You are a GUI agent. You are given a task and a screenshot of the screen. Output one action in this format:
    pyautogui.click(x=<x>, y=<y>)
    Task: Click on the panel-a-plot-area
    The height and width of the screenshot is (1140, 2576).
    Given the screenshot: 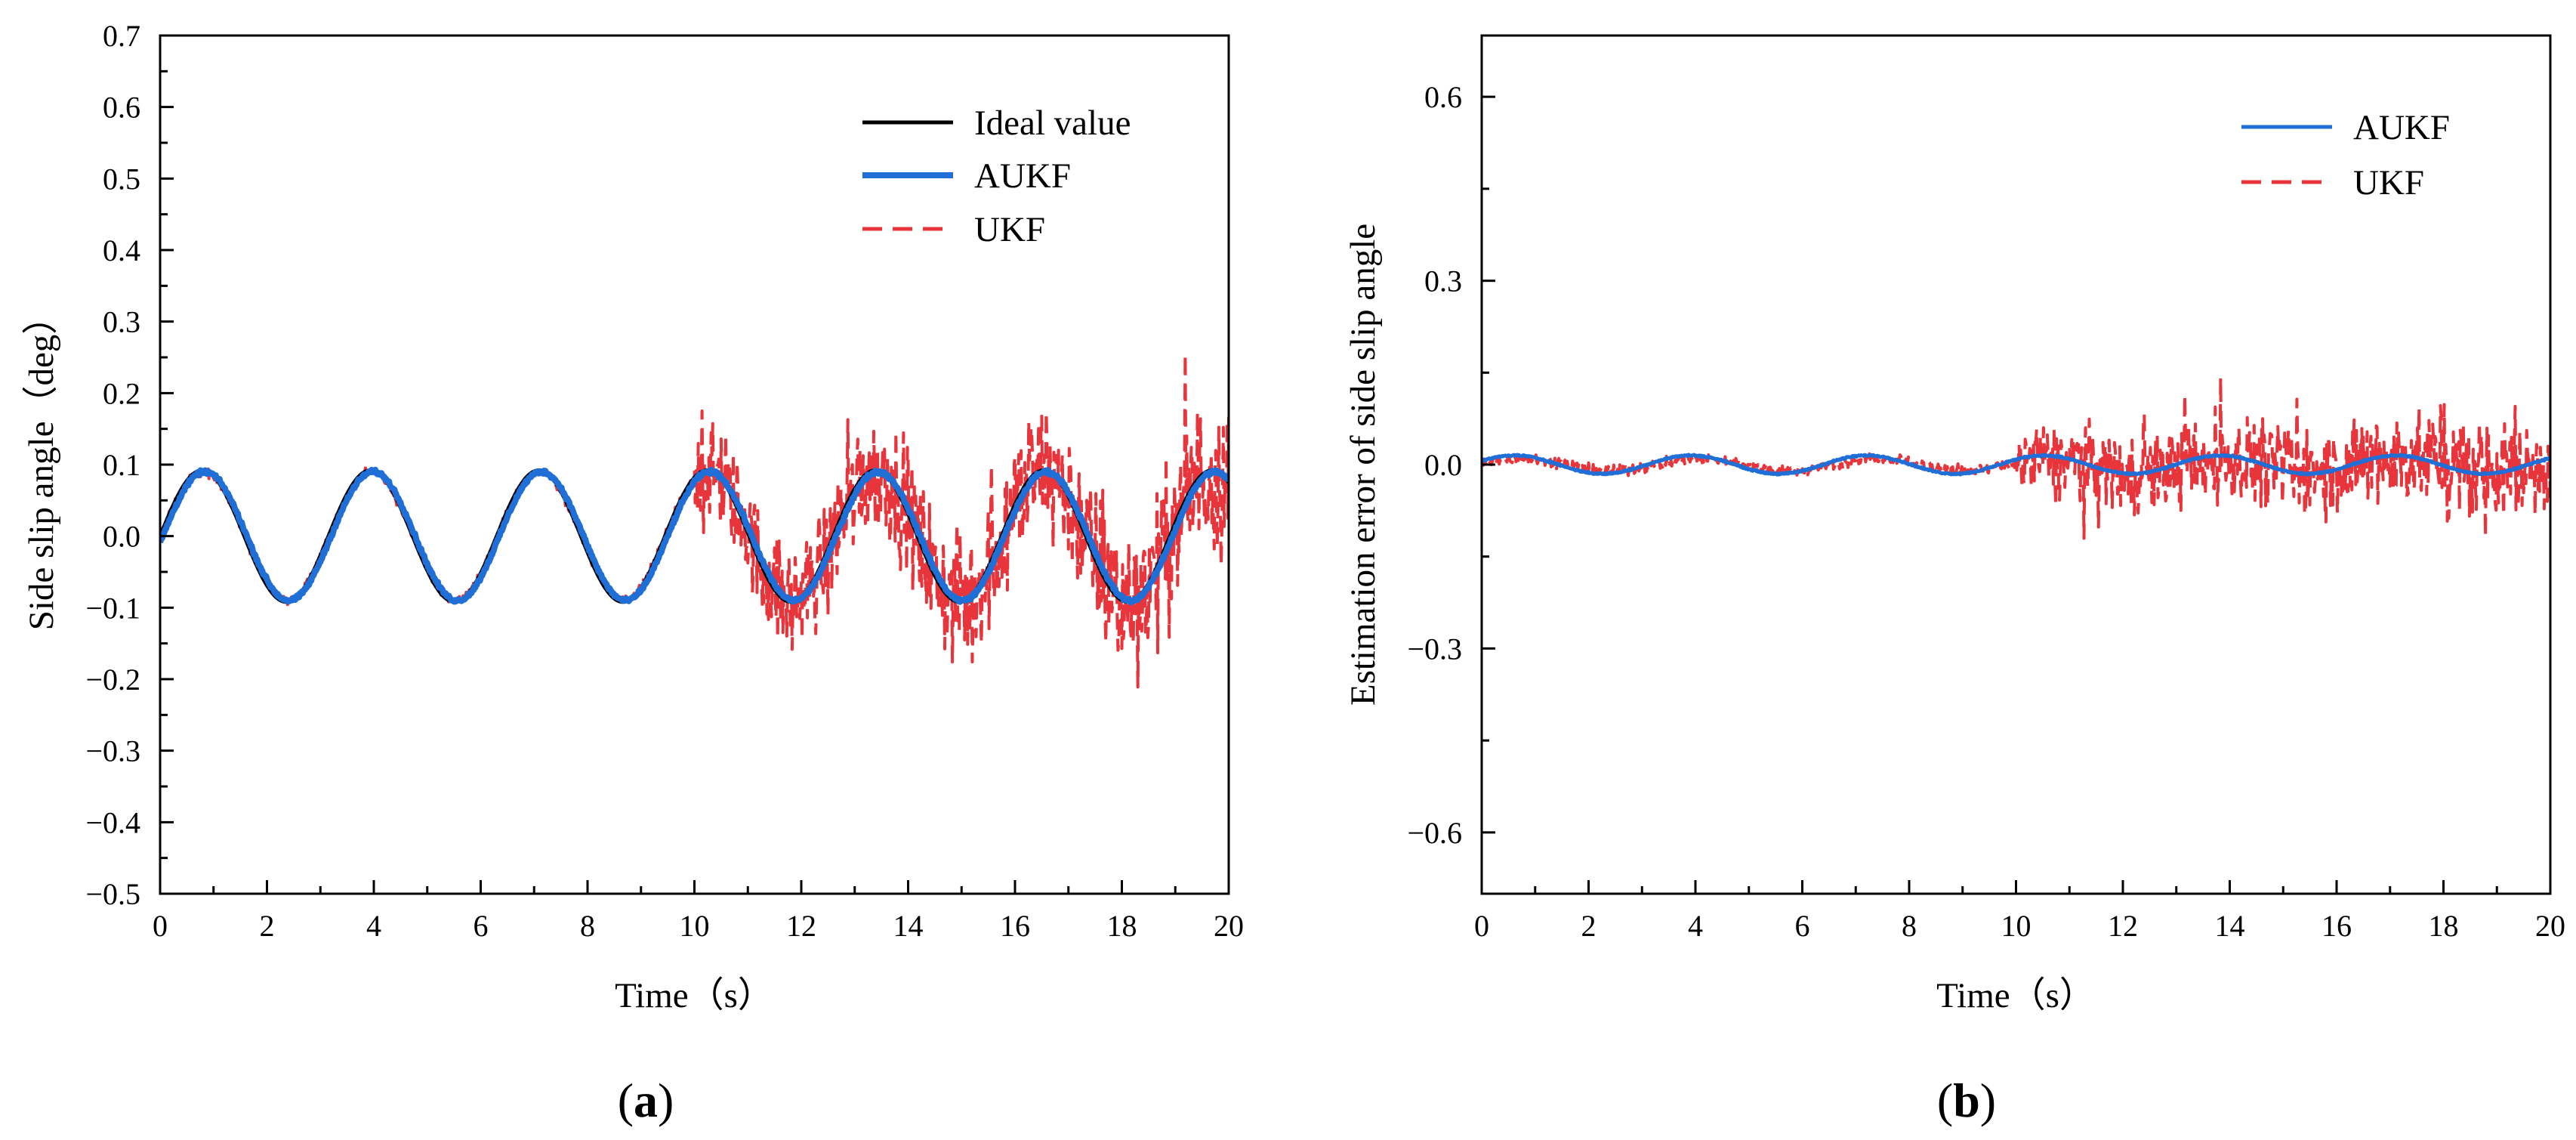 What is the action you would take?
    pyautogui.click(x=694, y=520)
    